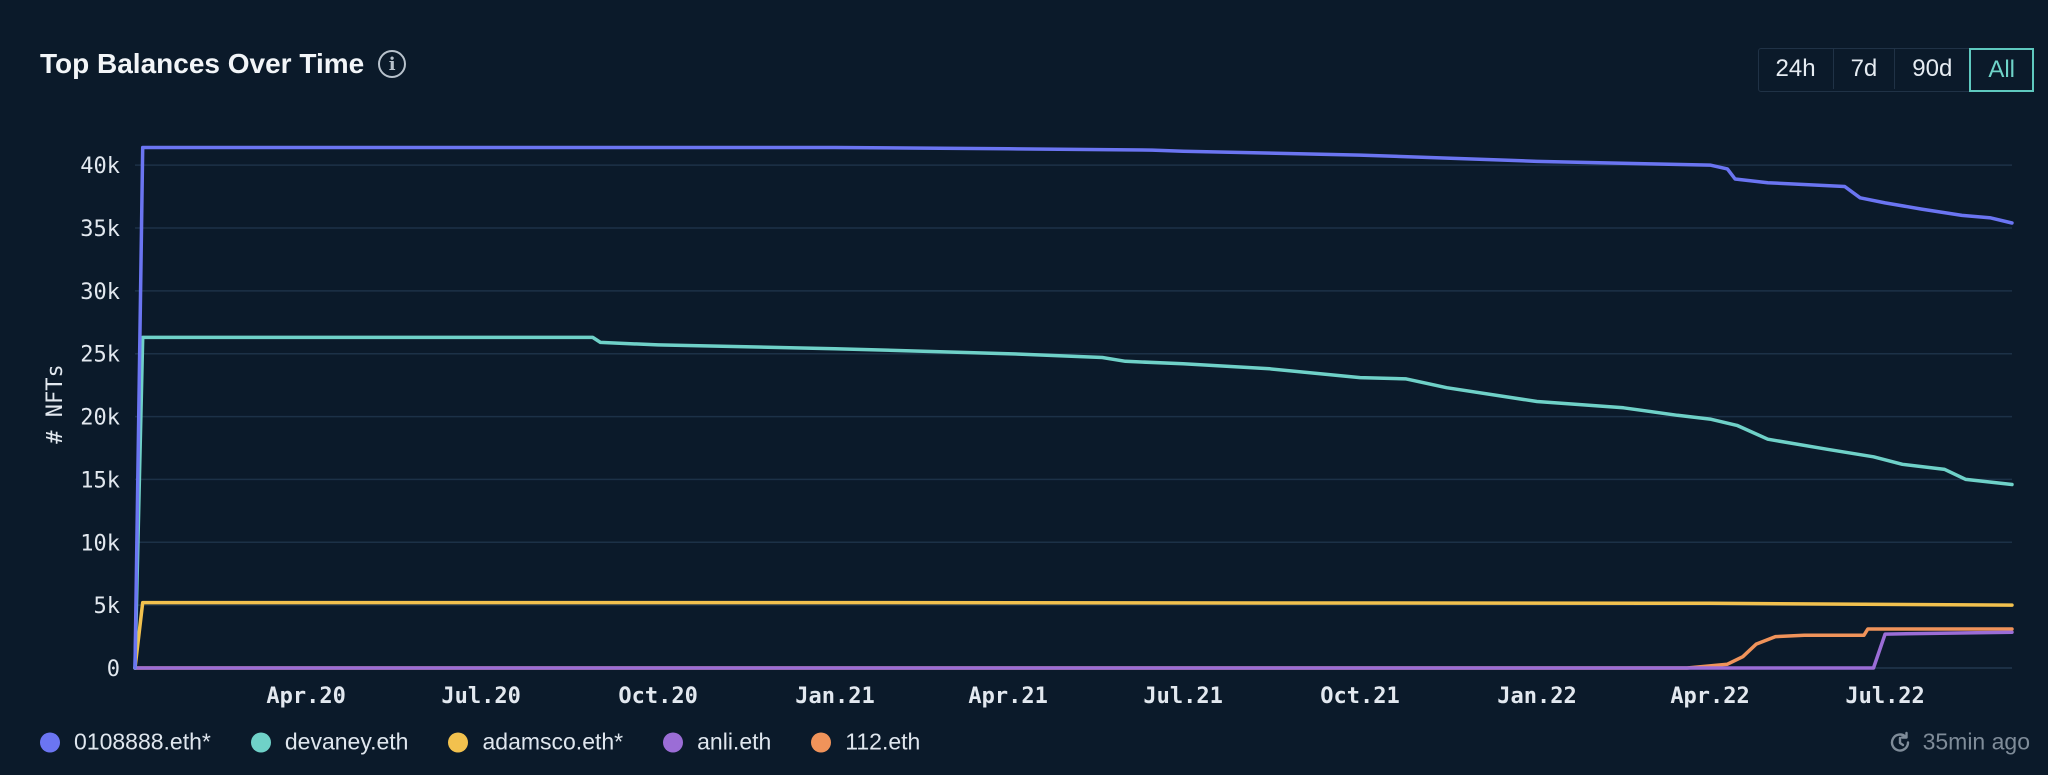  I want to click on y-tick-label: 40k, so click(100, 166).